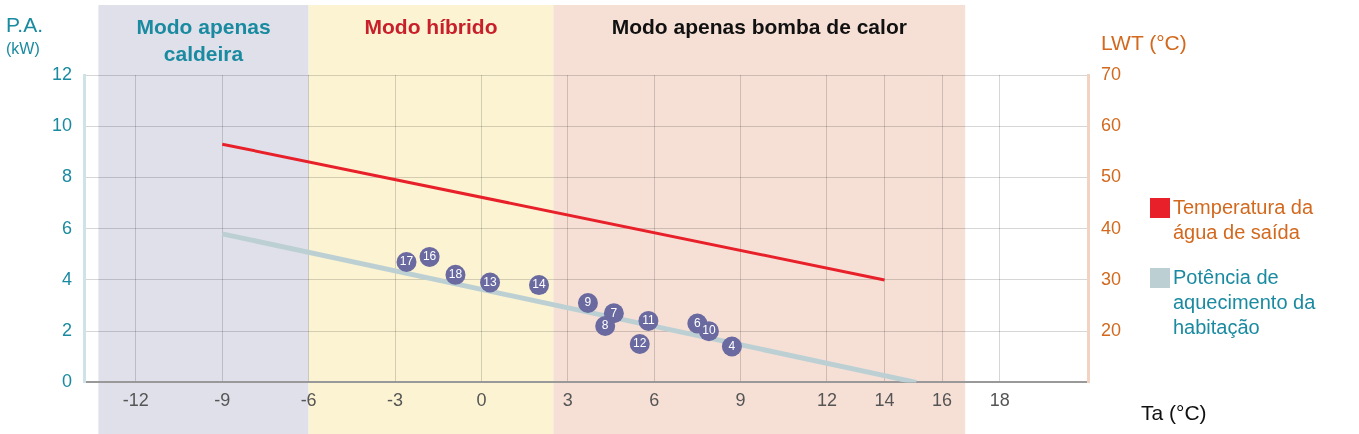  What do you see at coordinates (431, 26) in the screenshot?
I see `band-label: Modo híbrido` at bounding box center [431, 26].